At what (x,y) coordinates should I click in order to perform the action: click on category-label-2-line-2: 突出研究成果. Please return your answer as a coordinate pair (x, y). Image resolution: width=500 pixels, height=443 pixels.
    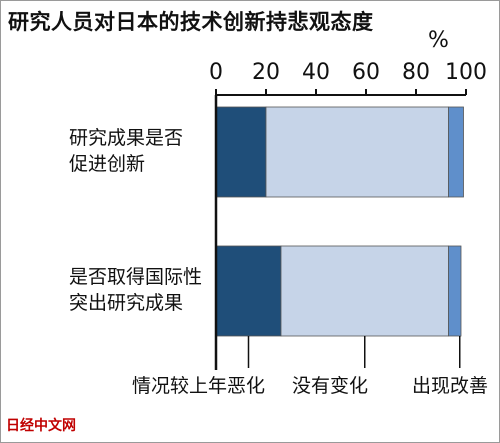
    Looking at the image, I should click on (126, 303).